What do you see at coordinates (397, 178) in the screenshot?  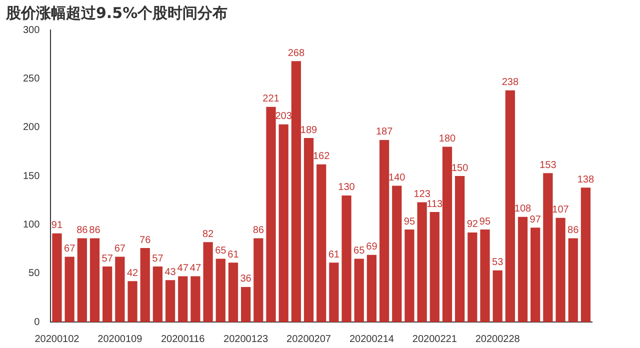 I see `data-label: 140` at bounding box center [397, 178].